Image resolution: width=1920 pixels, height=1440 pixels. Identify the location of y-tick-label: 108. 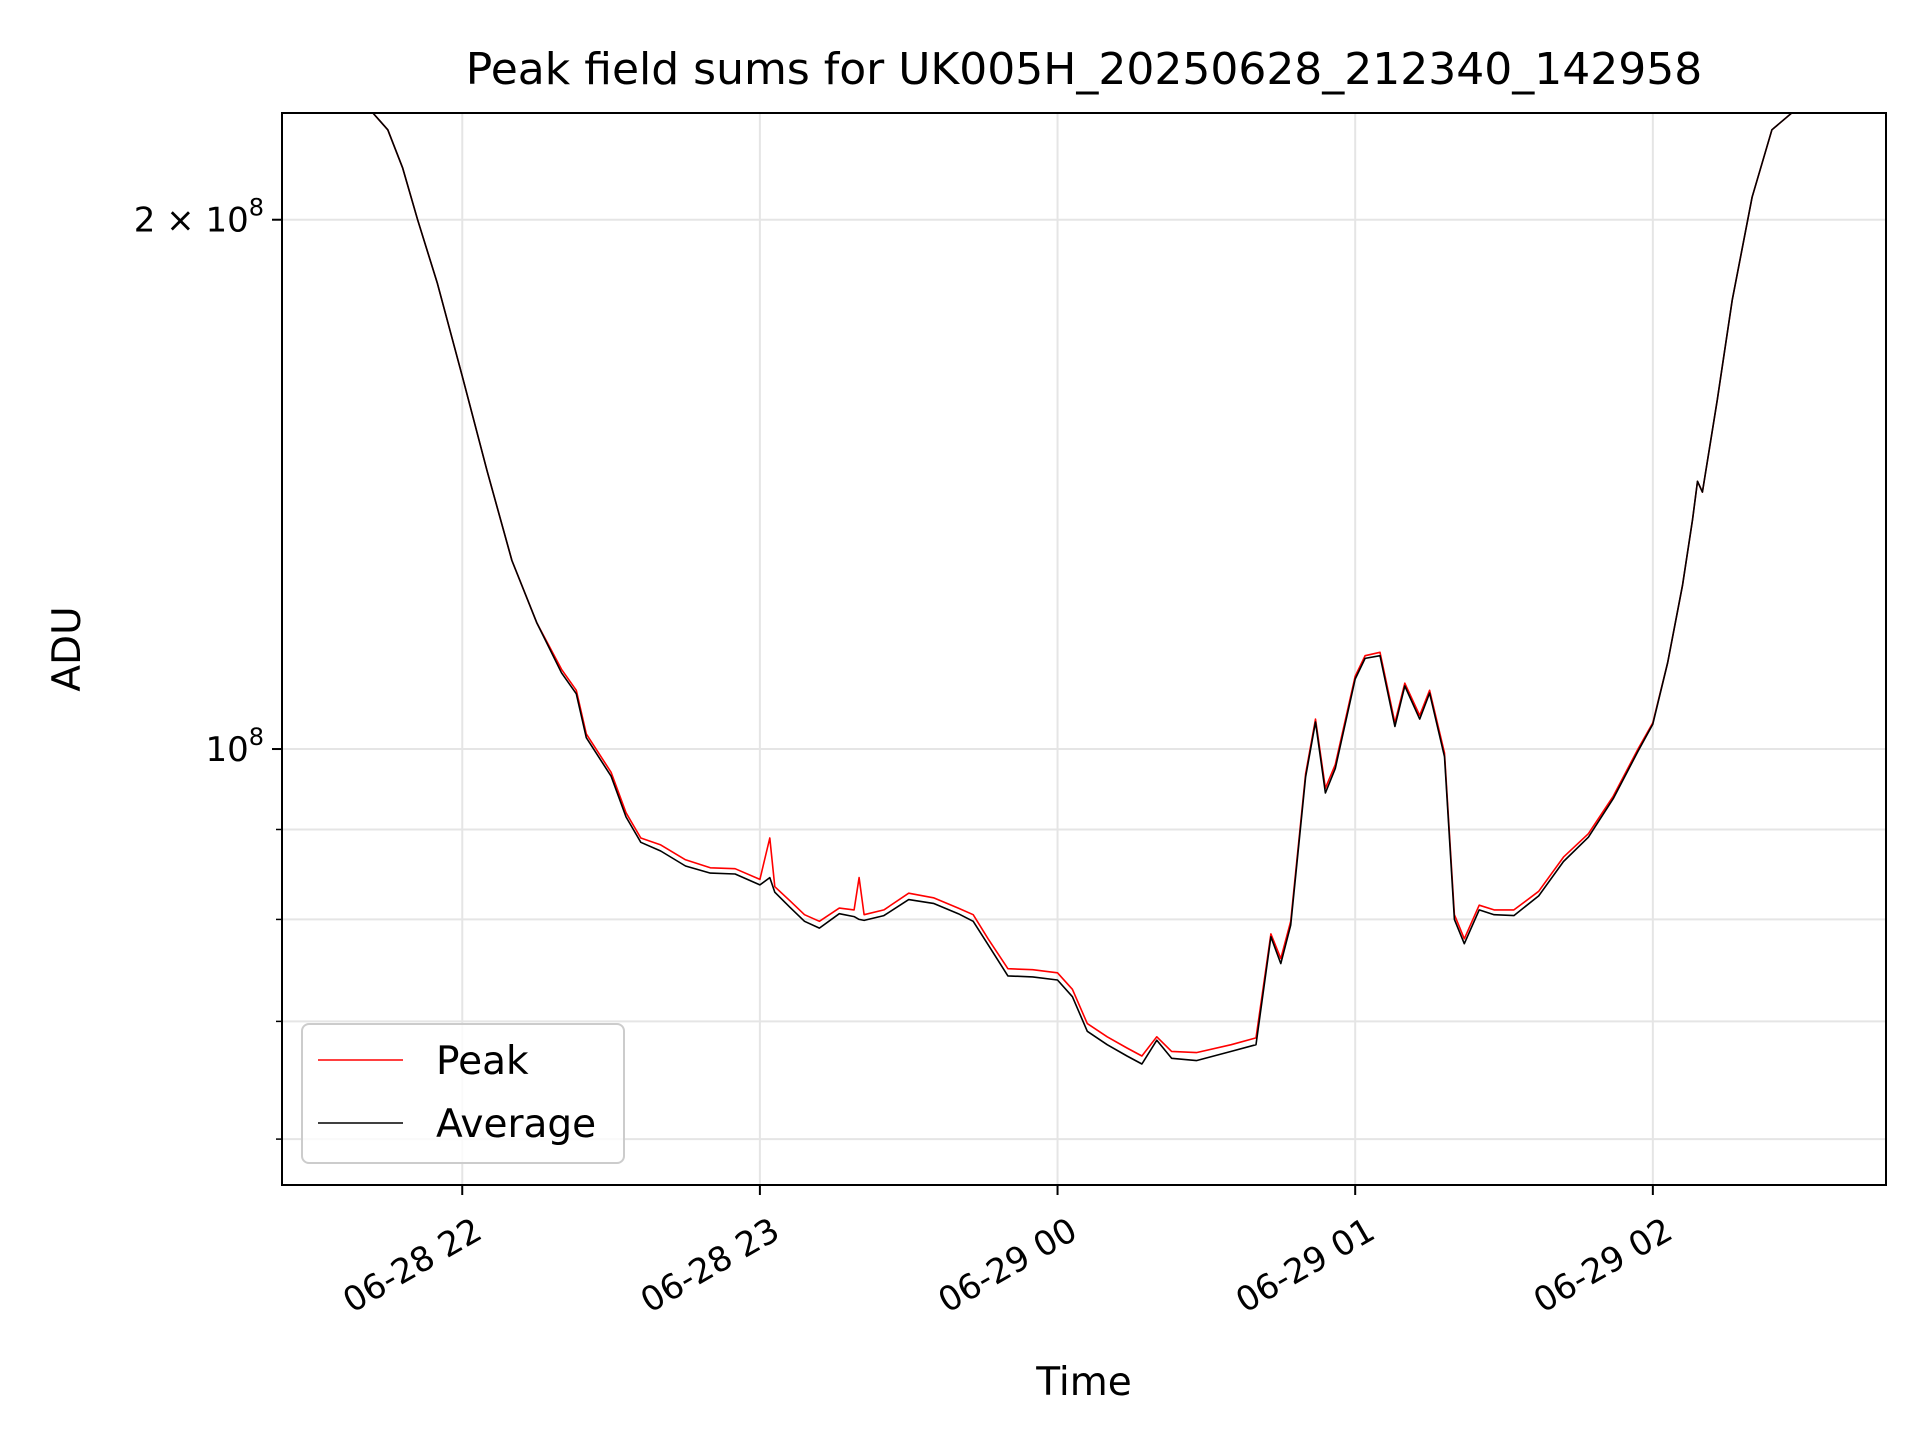
(234, 746).